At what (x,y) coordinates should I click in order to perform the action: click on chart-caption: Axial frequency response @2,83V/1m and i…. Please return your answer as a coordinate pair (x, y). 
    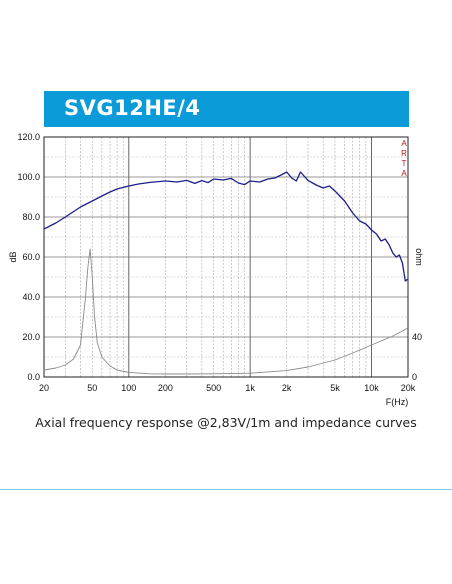
    Looking at the image, I should click on (226, 422).